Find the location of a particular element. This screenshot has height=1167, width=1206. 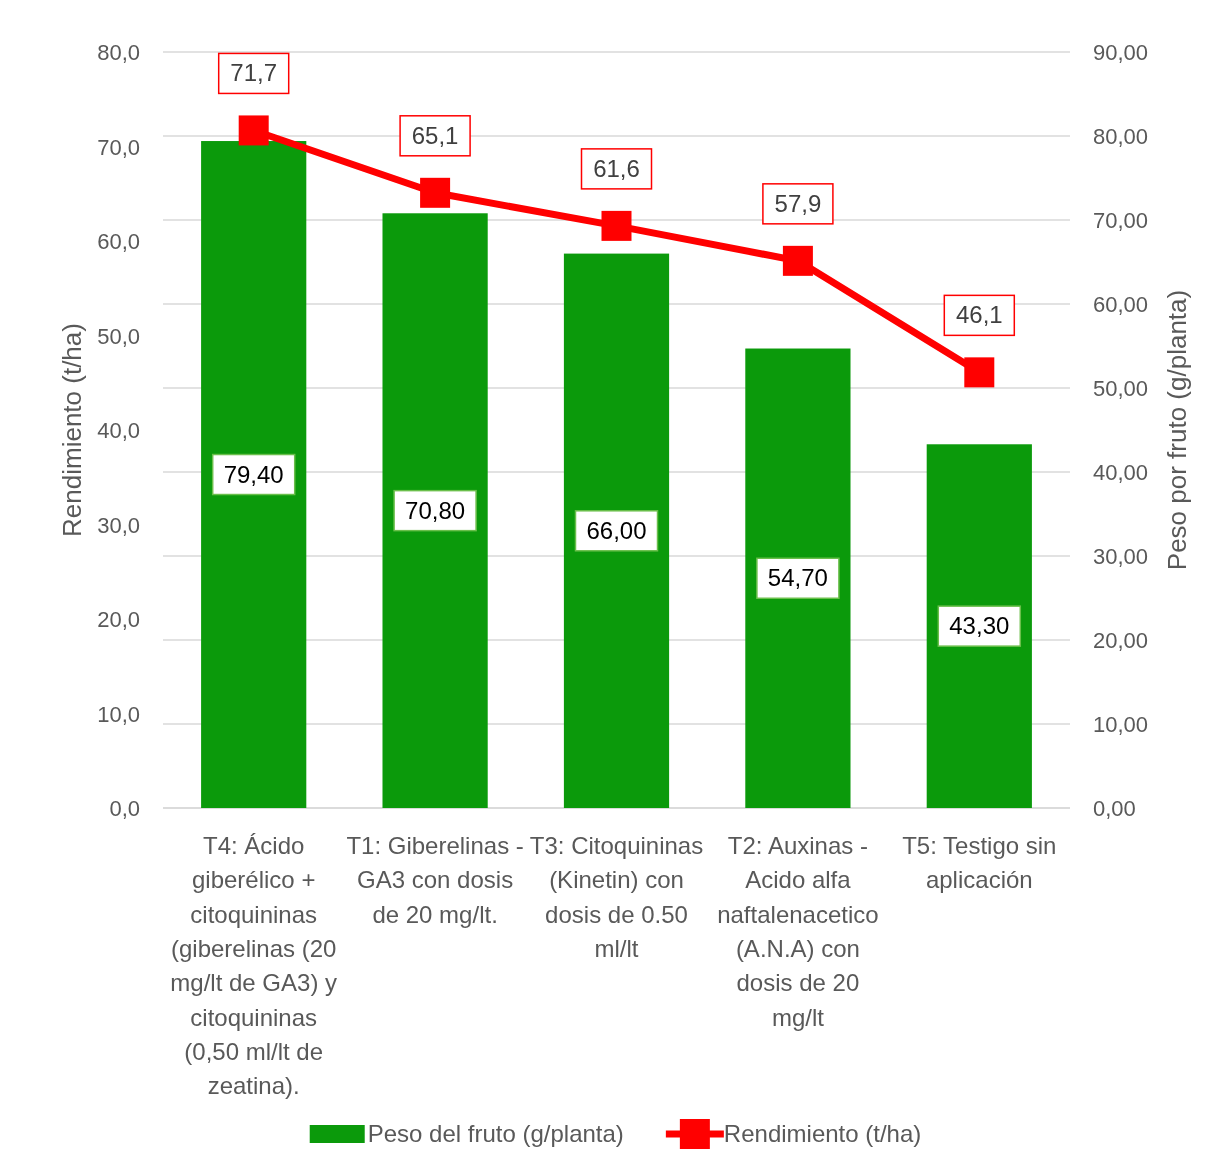

y2-tick-label: 80,00 is located at coordinates (1121, 136).